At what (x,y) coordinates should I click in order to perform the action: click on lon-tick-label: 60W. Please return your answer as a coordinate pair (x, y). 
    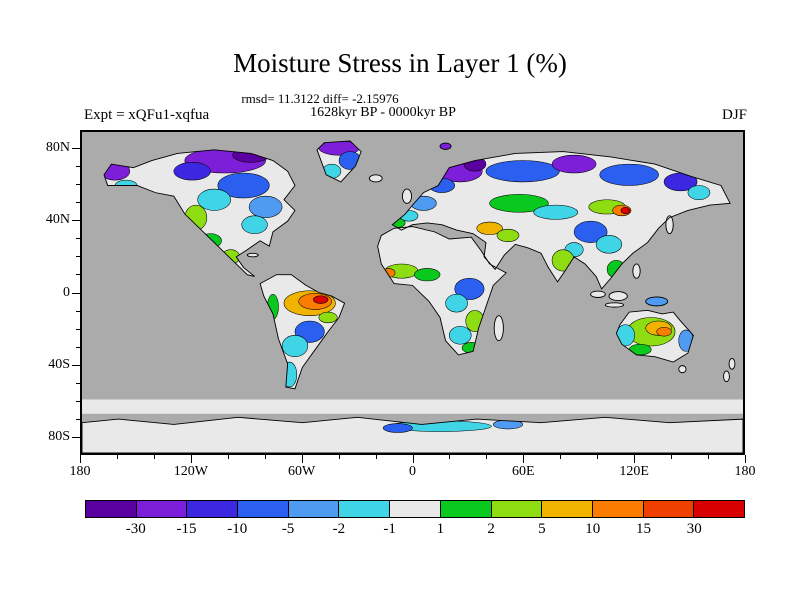
    Looking at the image, I should click on (302, 471).